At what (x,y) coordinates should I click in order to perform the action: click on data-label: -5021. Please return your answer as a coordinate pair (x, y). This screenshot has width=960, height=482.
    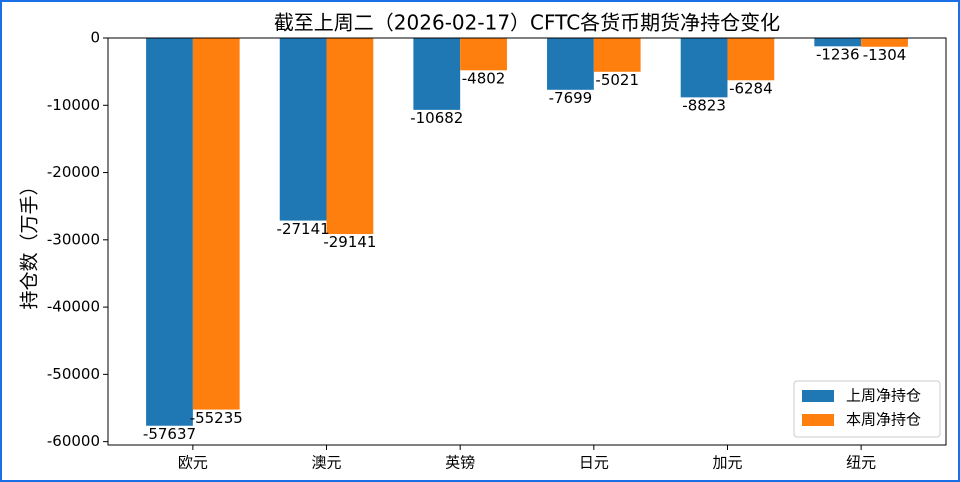
    Looking at the image, I should click on (617, 80).